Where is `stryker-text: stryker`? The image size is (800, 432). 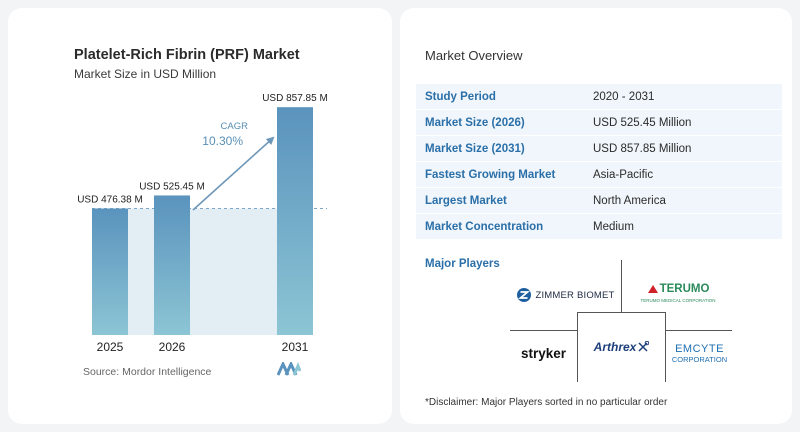 stryker-text: stryker is located at coordinates (543, 353).